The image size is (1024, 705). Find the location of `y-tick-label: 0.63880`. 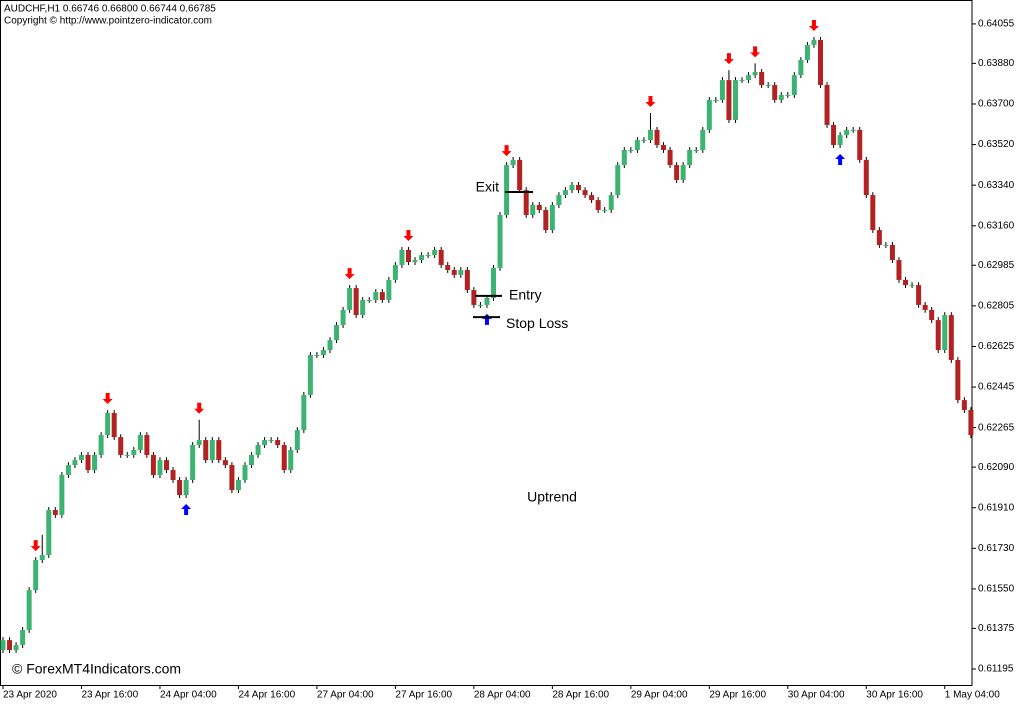

y-tick-label: 0.63880 is located at coordinates (996, 63).